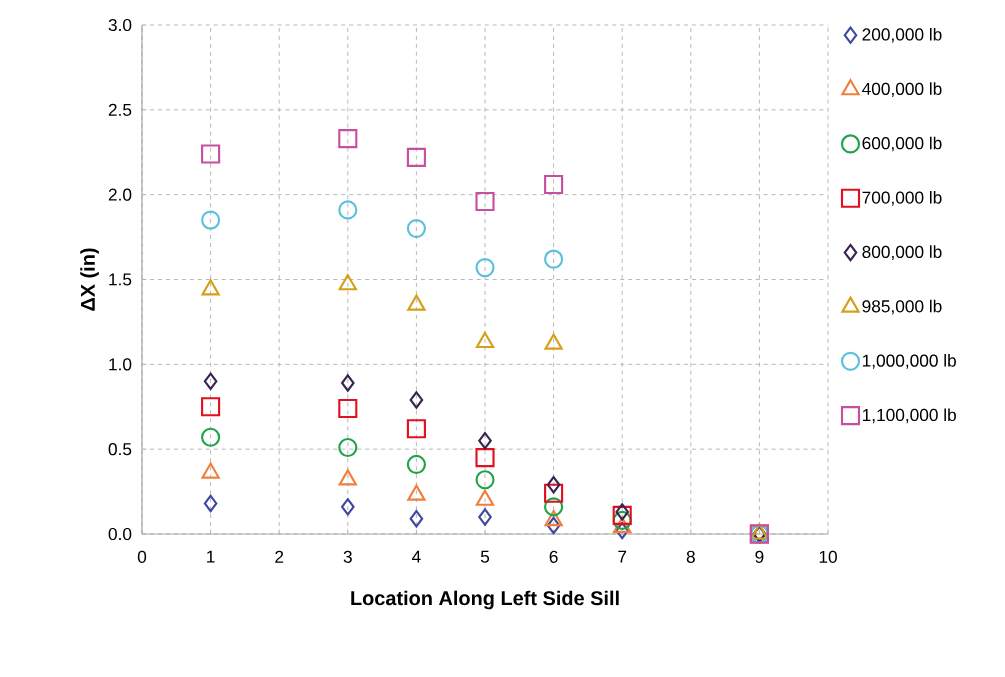 This screenshot has height=677, width=1005. Describe the element at coordinates (622, 556) in the screenshot. I see `x-tick-label: 7` at that location.